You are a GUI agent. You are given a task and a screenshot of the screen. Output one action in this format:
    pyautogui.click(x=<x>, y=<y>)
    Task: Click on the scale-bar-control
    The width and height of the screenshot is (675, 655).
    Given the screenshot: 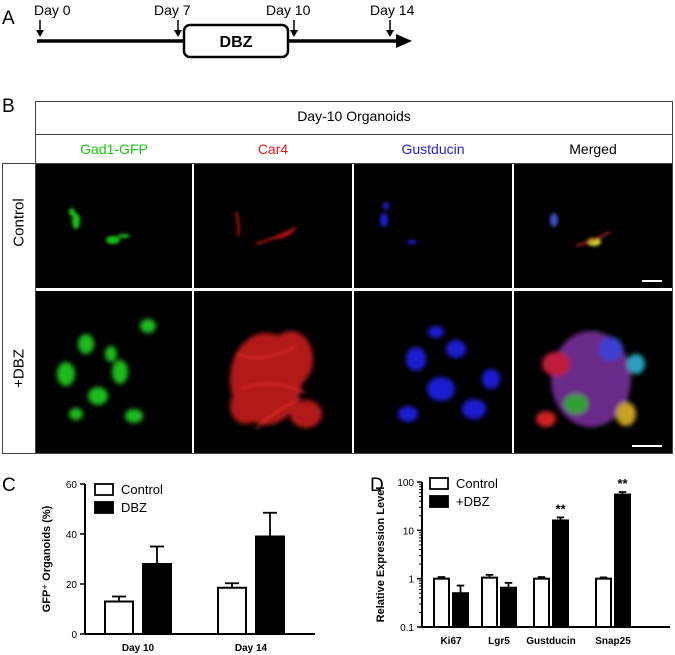 What is the action you would take?
    pyautogui.click(x=652, y=281)
    